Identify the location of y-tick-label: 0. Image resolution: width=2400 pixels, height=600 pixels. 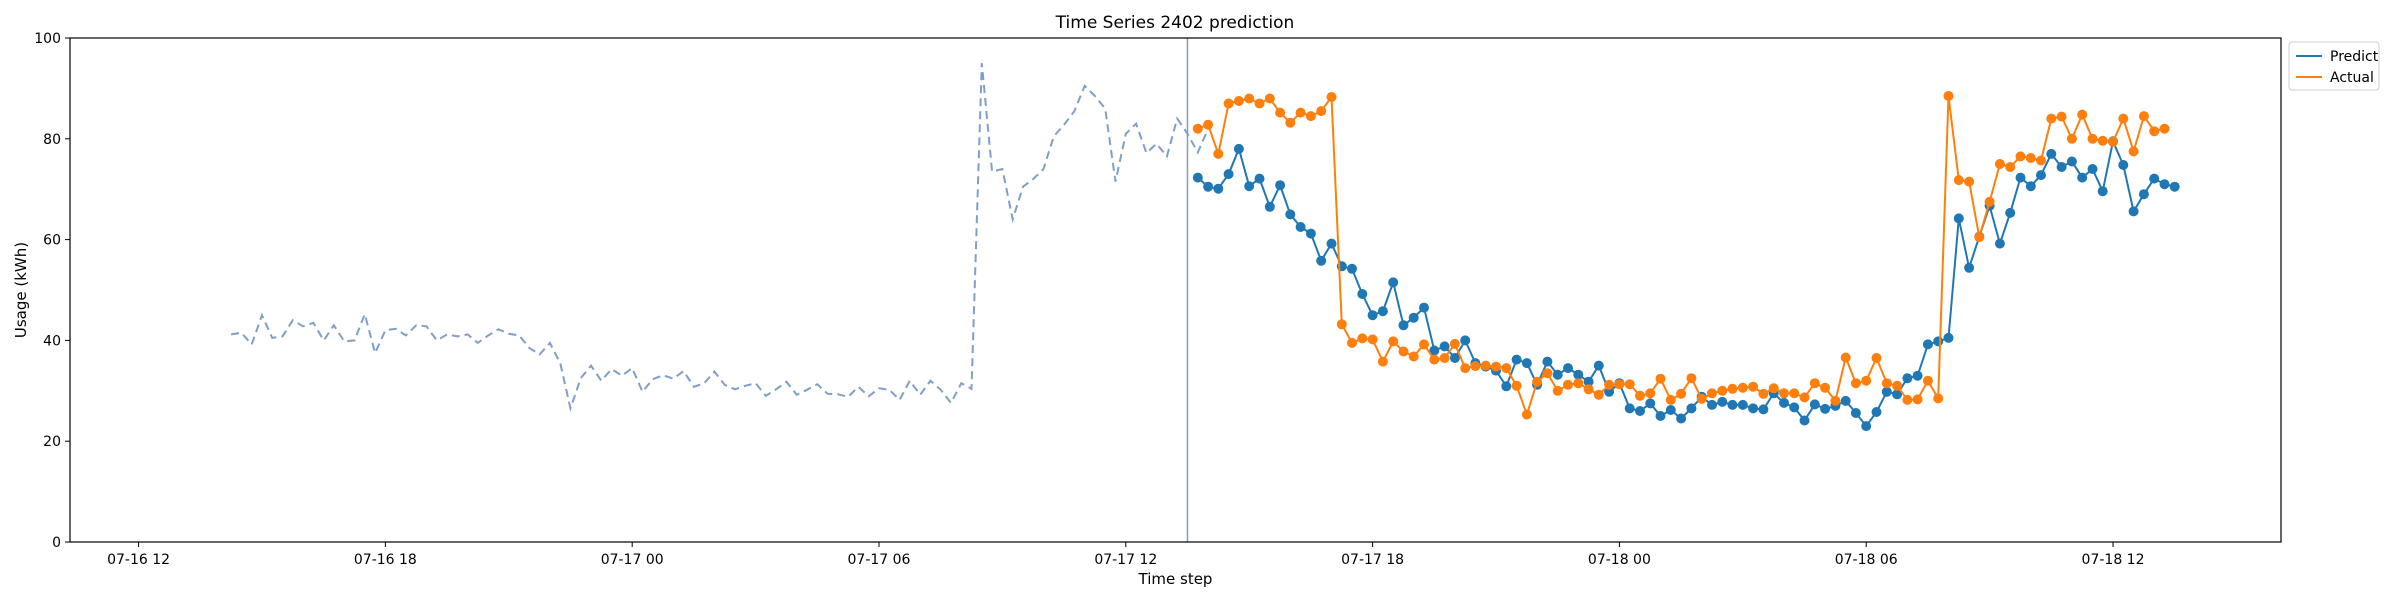
(56, 543).